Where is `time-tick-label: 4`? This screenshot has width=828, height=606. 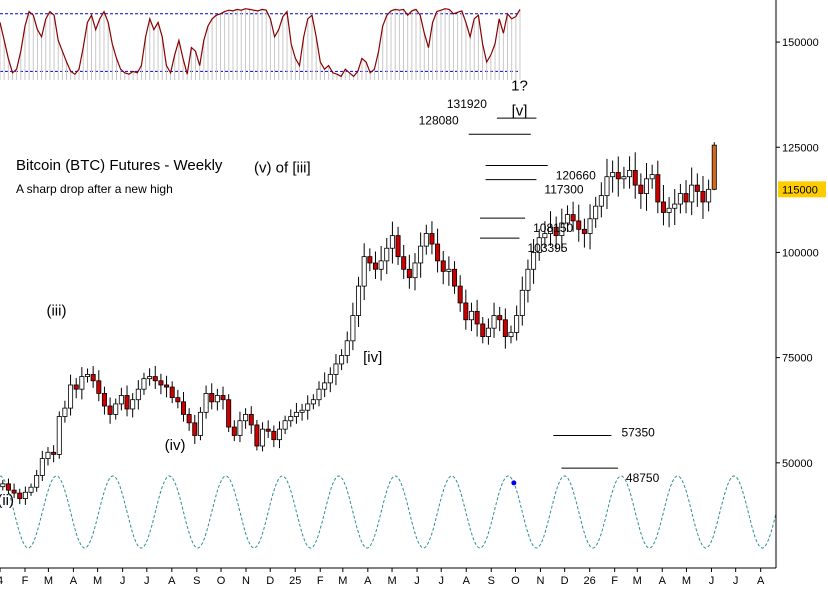 time-tick-label: 4 is located at coordinates (1, 581).